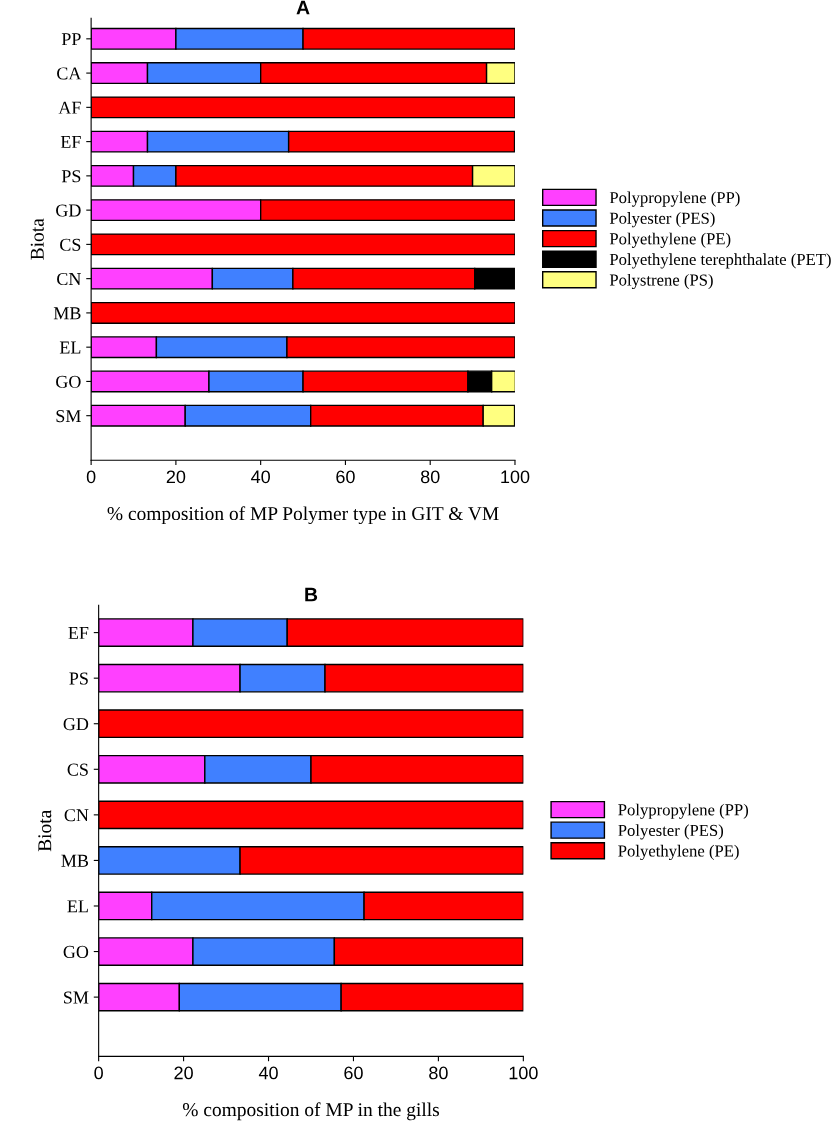 Image resolution: width=836 pixels, height=1142 pixels. I want to click on y-tick-label: AF, so click(69, 107).